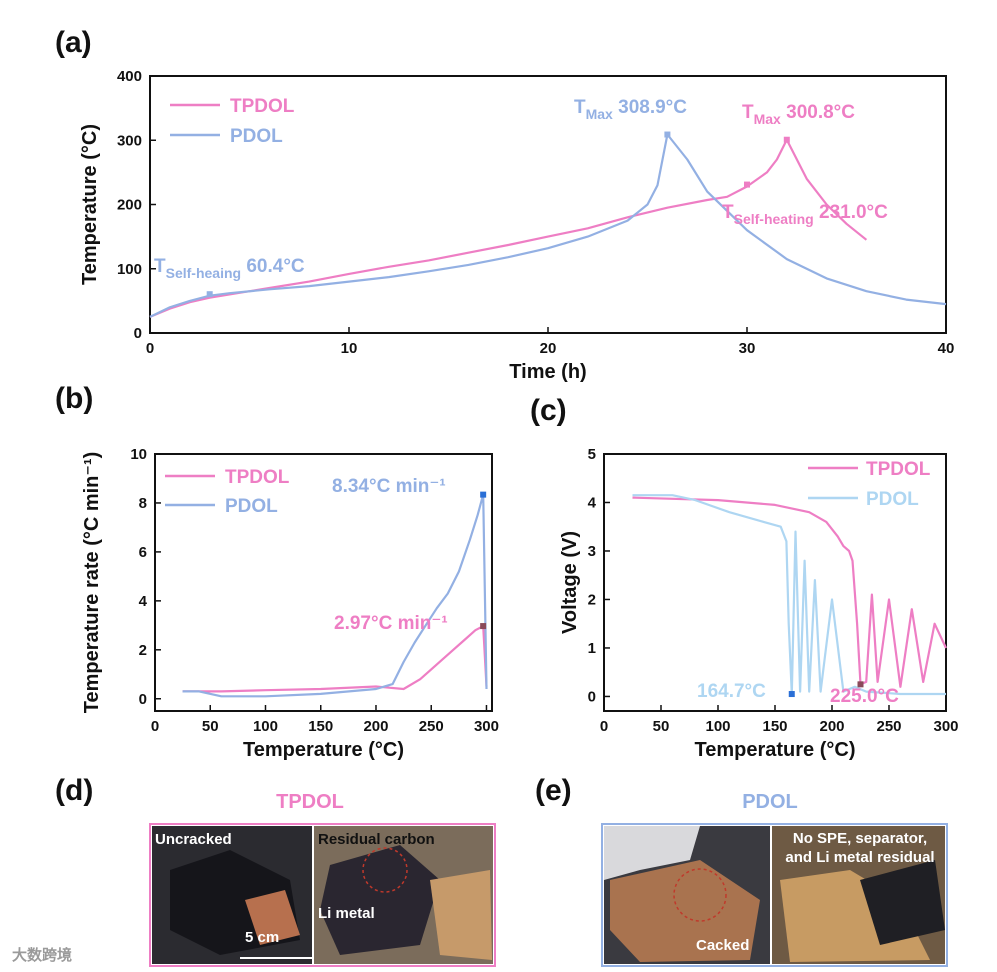 This screenshot has height=972, width=997. Describe the element at coordinates (798, 114) in the screenshot. I see `annotation-label: TMax 300.8°C` at that location.